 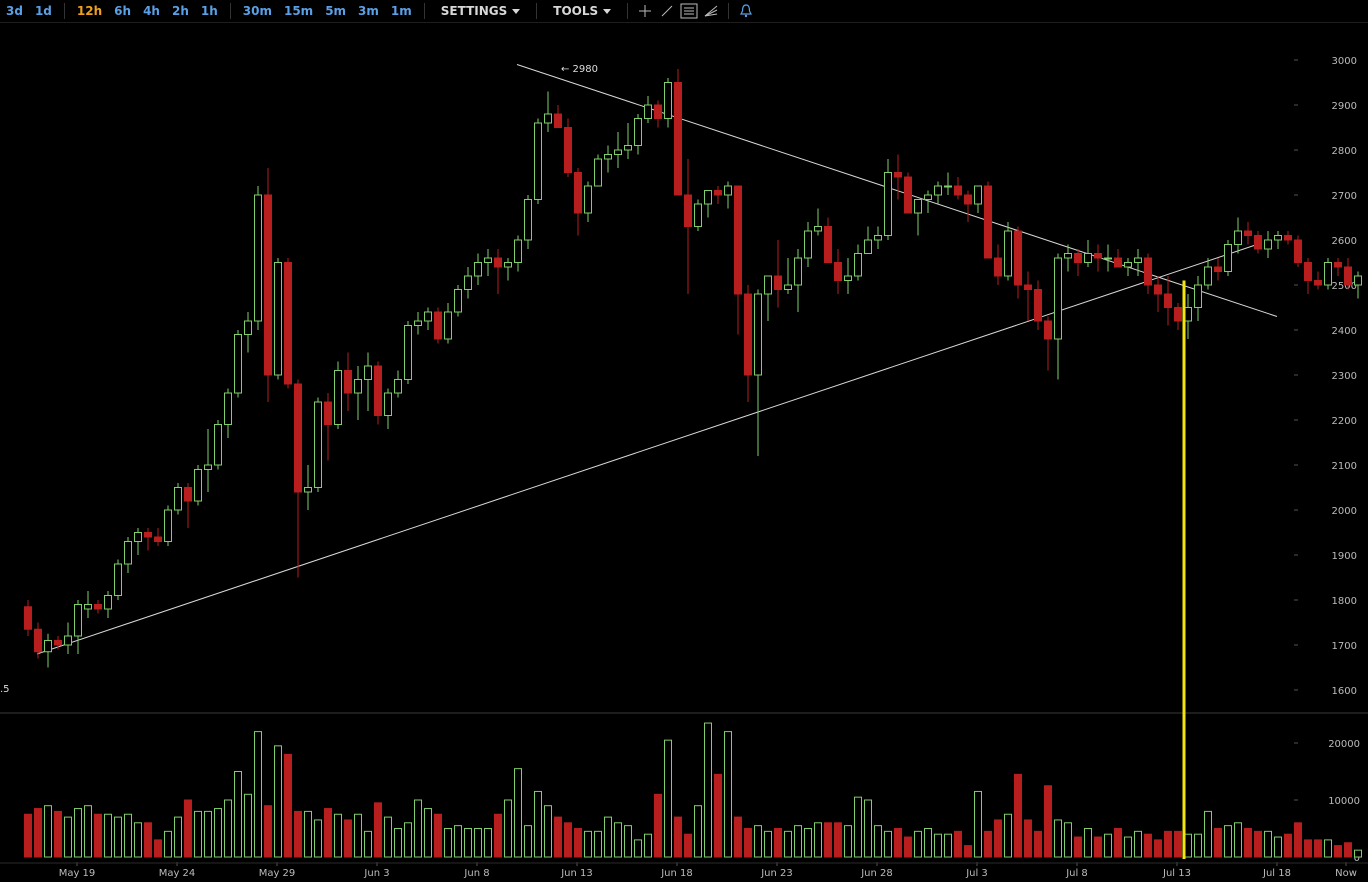 I want to click on date-tick-label: Jun 23, so click(x=776, y=873).